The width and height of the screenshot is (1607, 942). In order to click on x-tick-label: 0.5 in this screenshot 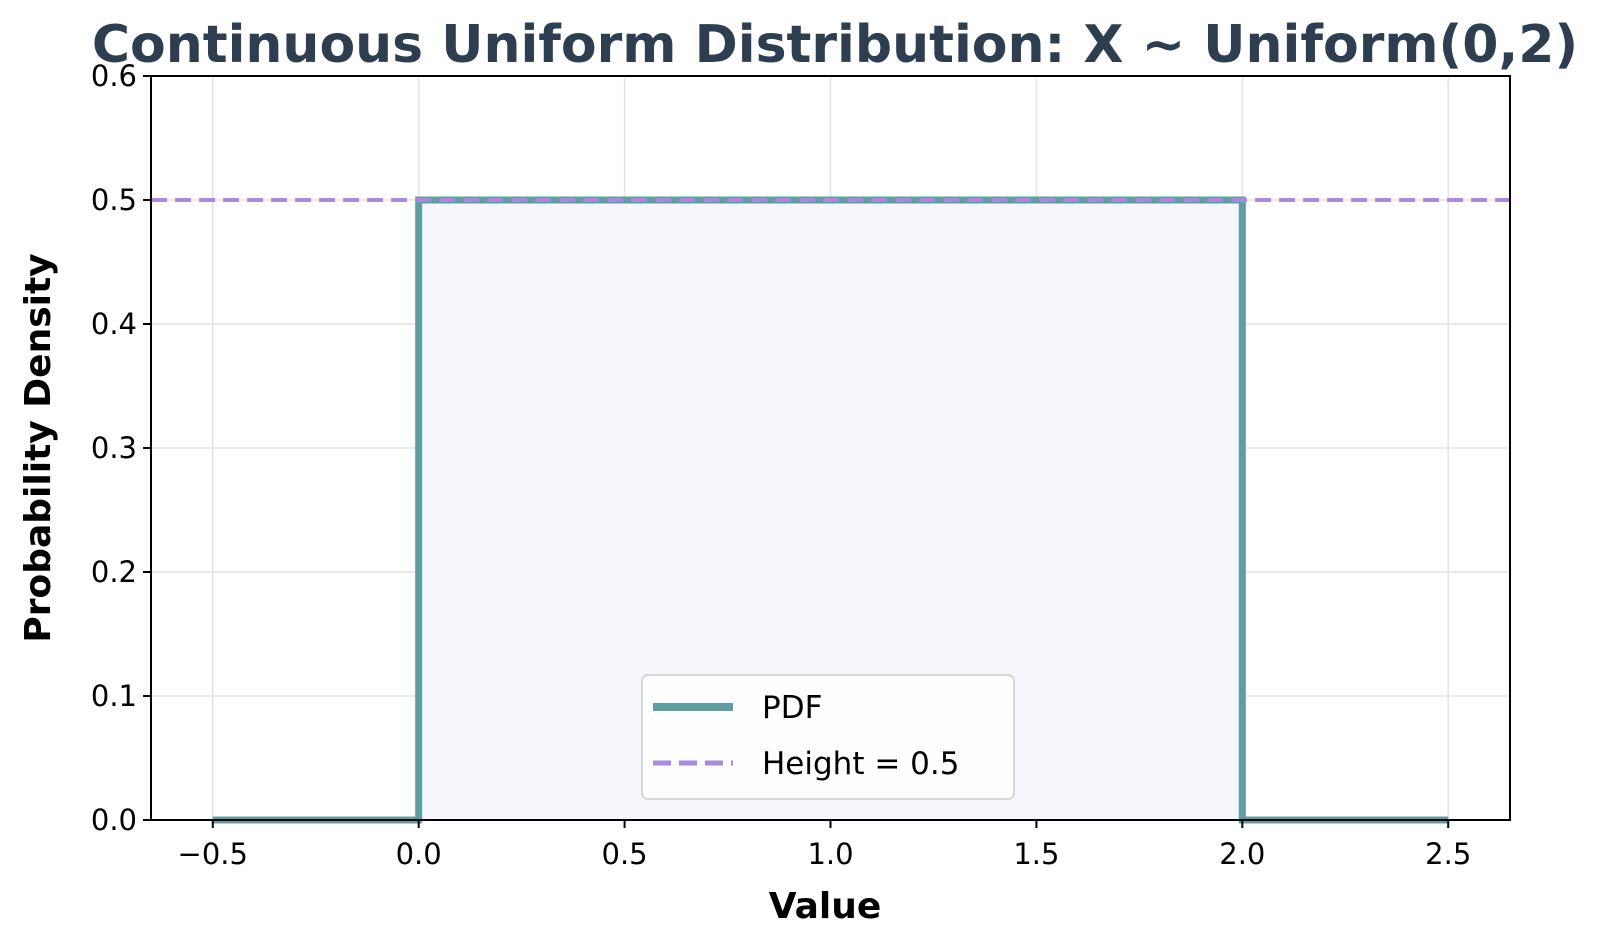, I will do `click(625, 854)`.